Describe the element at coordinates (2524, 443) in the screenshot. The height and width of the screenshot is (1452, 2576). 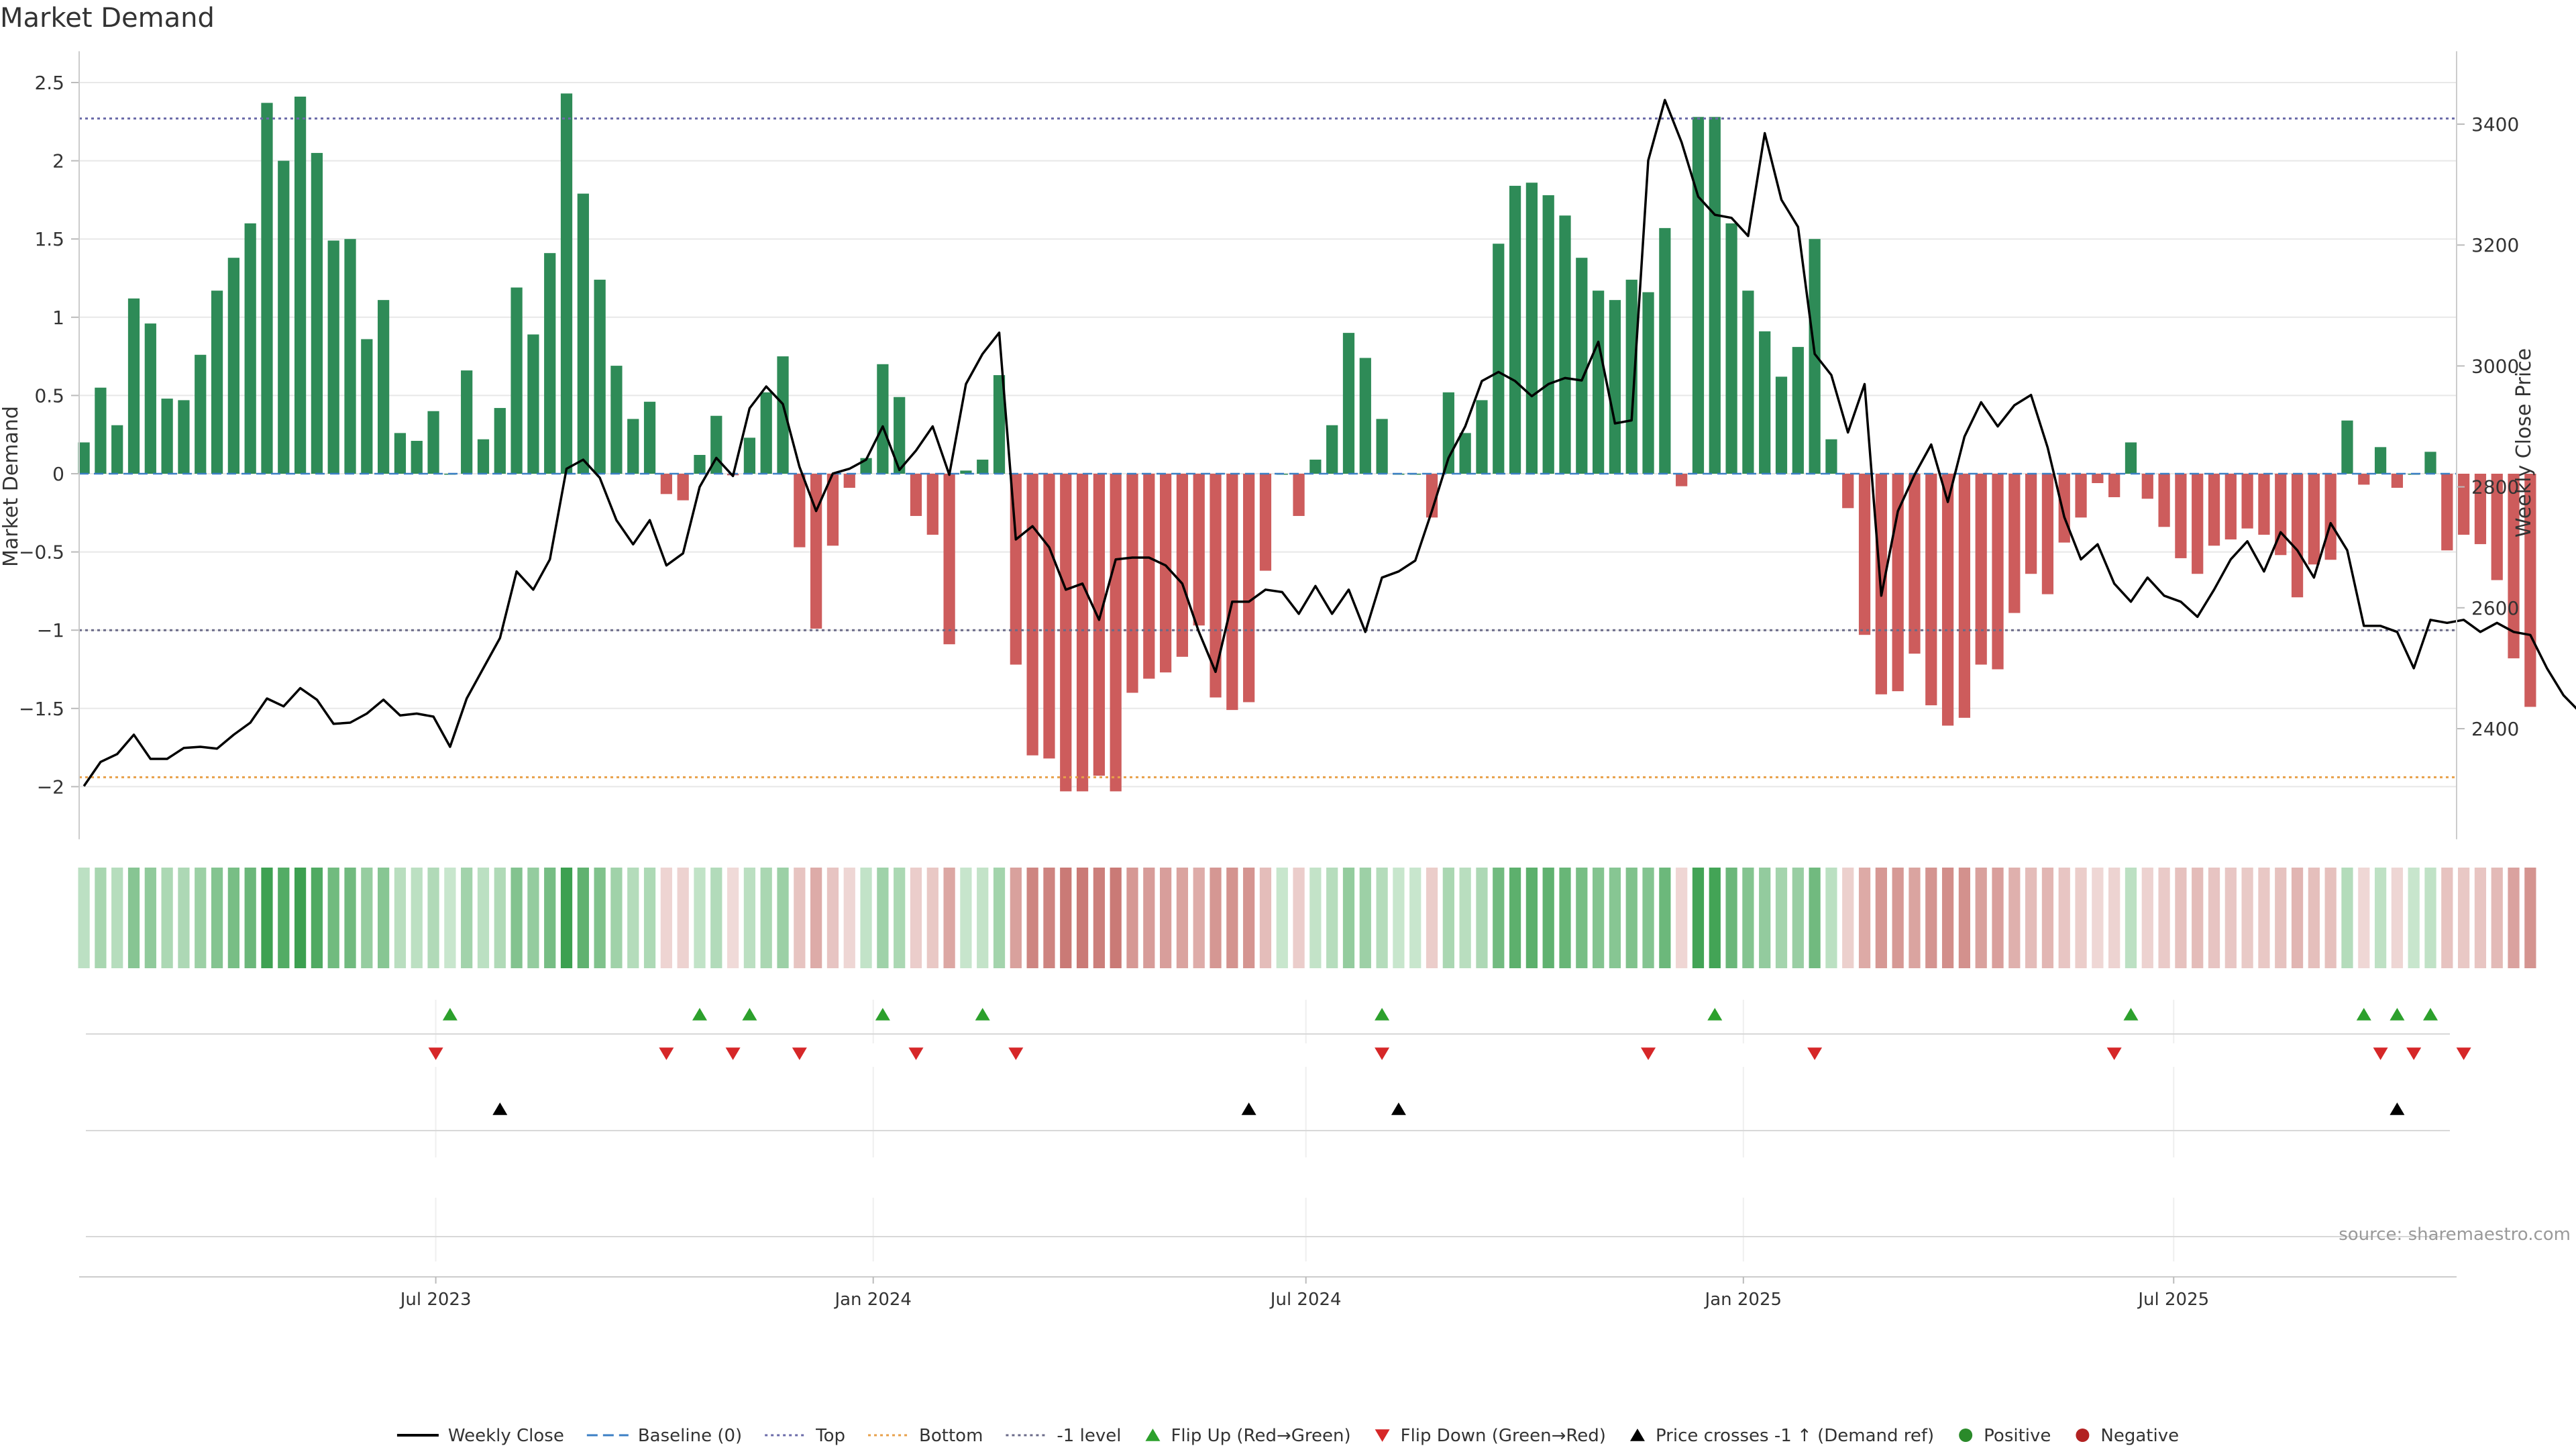
I see `y2-axis-label: Weekly Close Price` at that location.